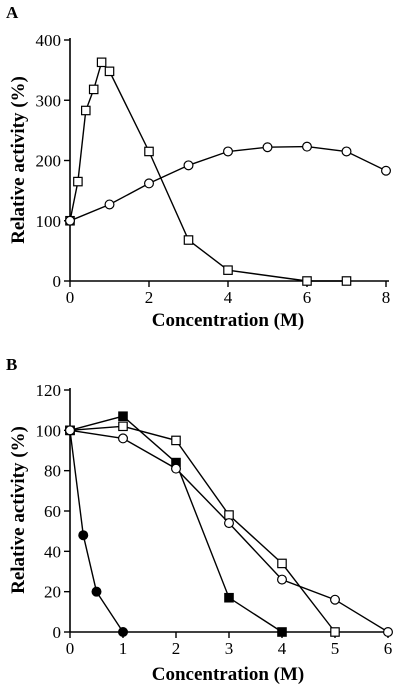  I want to click on panel-a-letter: A, so click(12, 12).